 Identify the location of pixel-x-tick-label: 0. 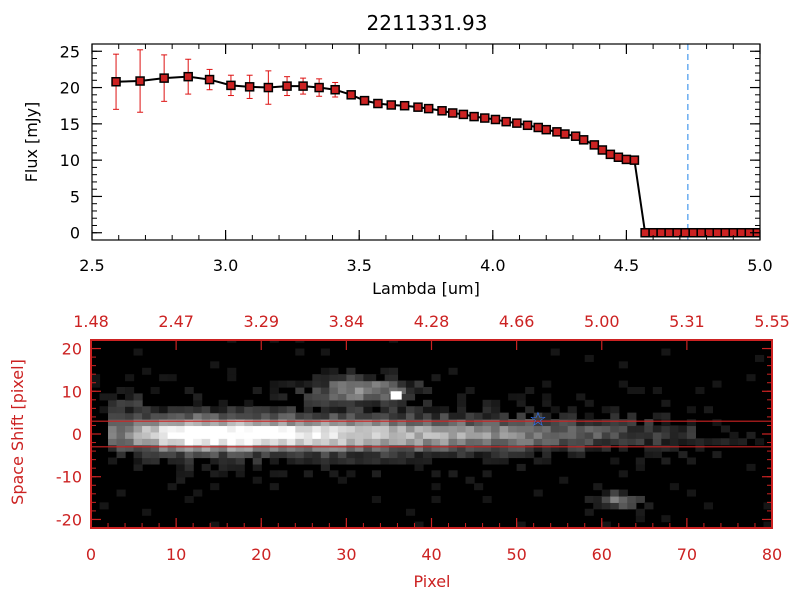
(91, 554).